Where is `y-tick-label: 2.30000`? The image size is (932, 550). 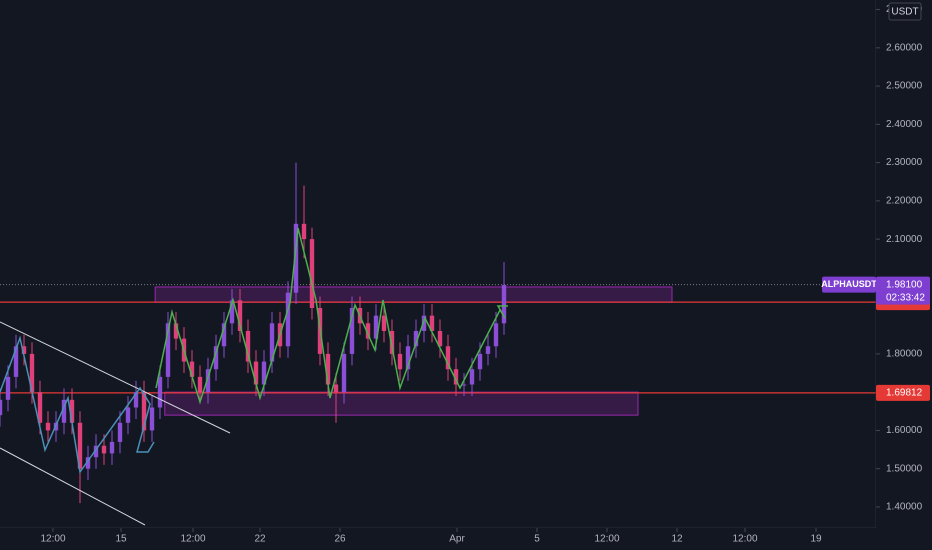 y-tick-label: 2.30000 is located at coordinates (904, 162).